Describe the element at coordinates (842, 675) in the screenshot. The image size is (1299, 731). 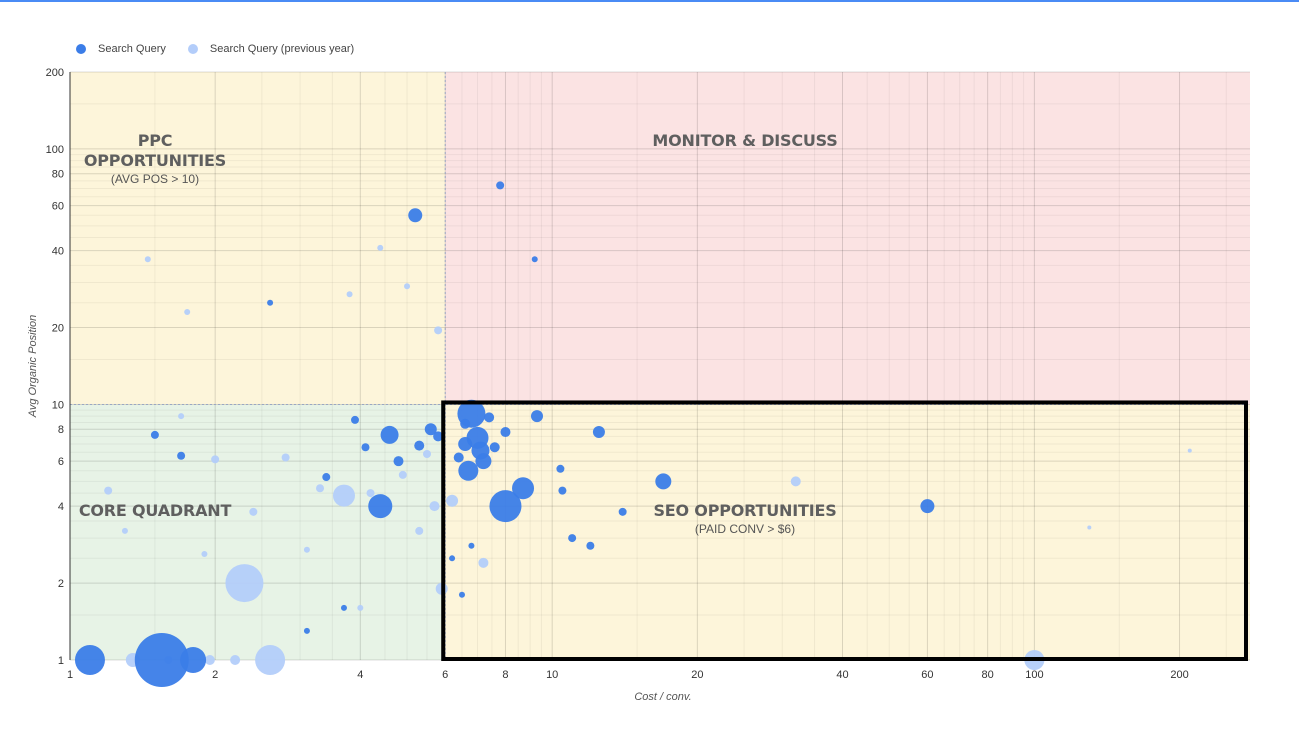
I see `x-tick-label-7: 40` at that location.